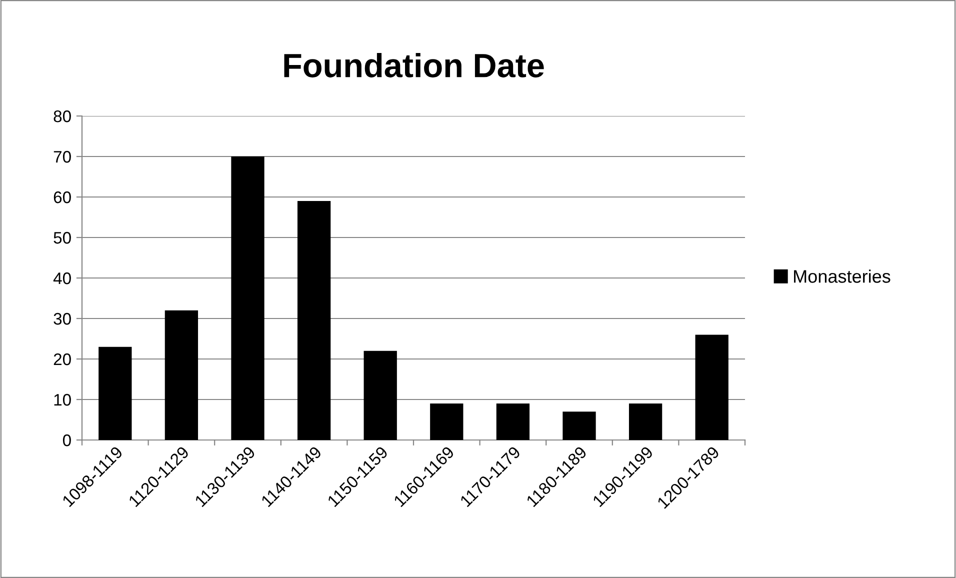 The image size is (956, 578). What do you see at coordinates (62, 400) in the screenshot?
I see `y-tick-label: 10` at bounding box center [62, 400].